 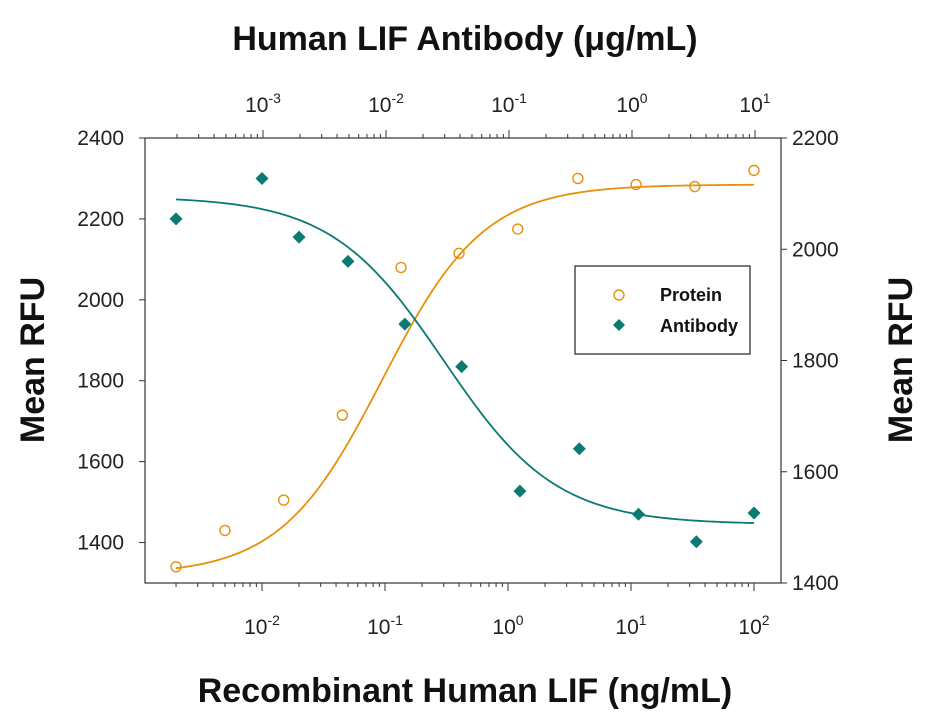 What do you see at coordinates (507, 625) in the screenshot?
I see `bottom-tick-label: 10⁰` at bounding box center [507, 625].